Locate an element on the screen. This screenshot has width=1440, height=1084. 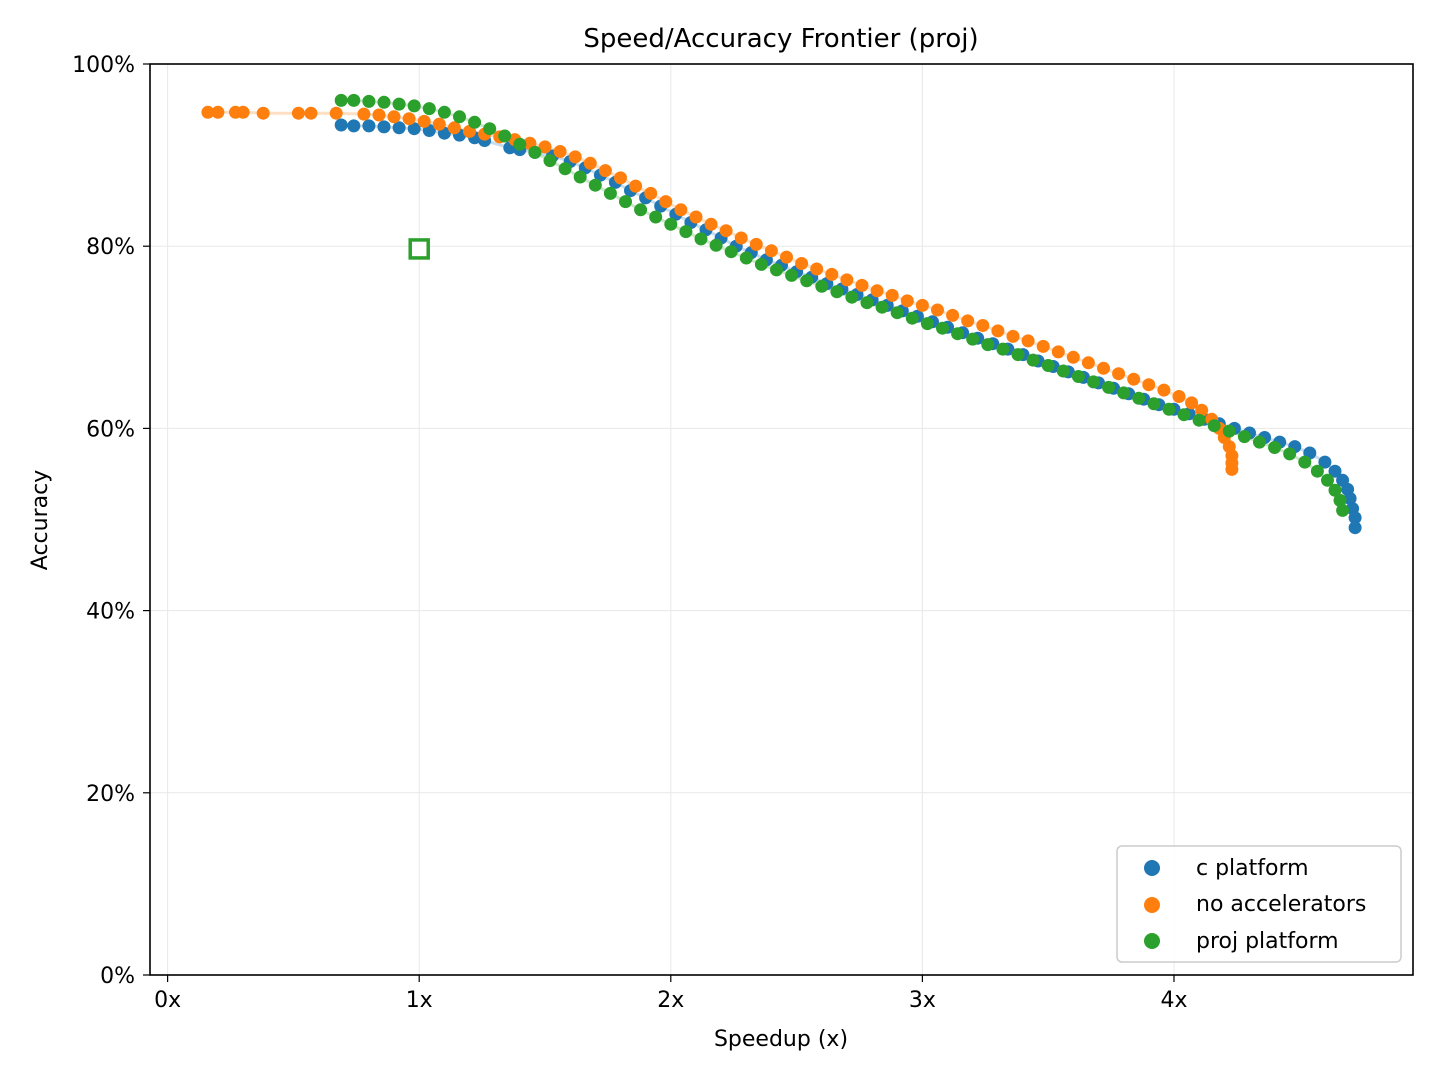
legend-label-no-accelerators: no accelerators is located at coordinates (1281, 904).